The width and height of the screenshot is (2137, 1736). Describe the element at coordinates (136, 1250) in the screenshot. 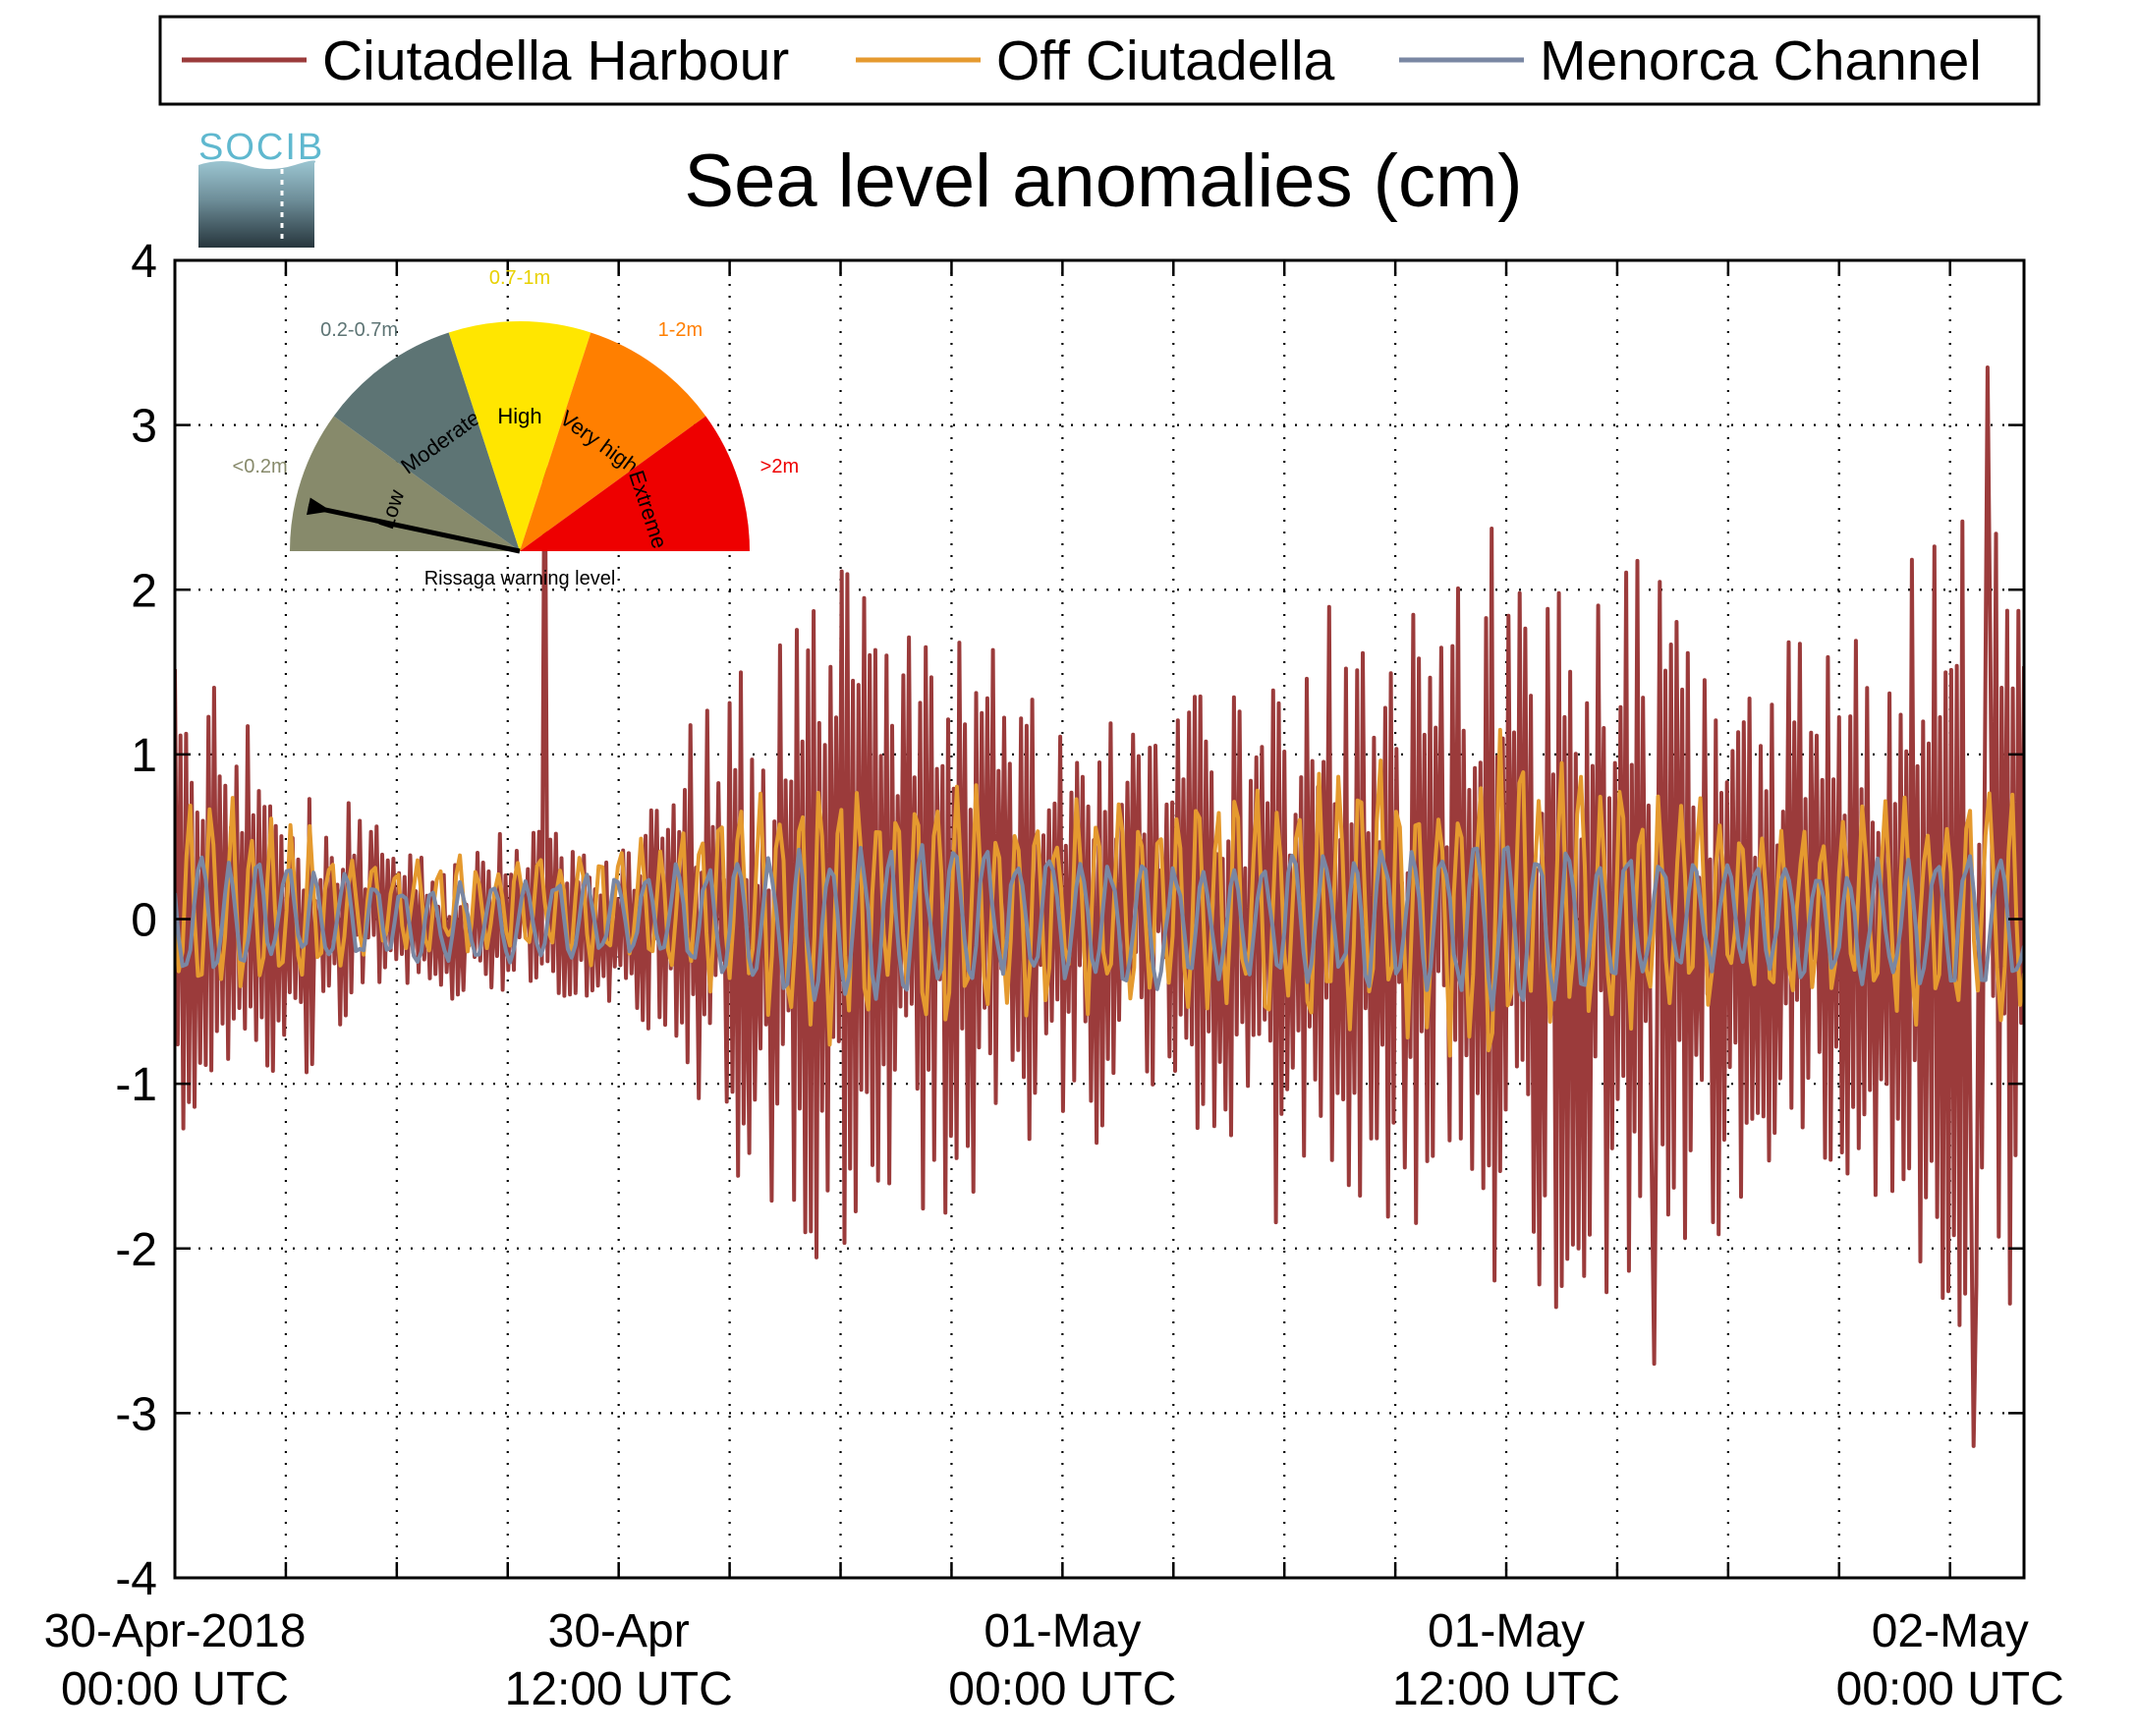

I see `y-tick-label: -2` at that location.